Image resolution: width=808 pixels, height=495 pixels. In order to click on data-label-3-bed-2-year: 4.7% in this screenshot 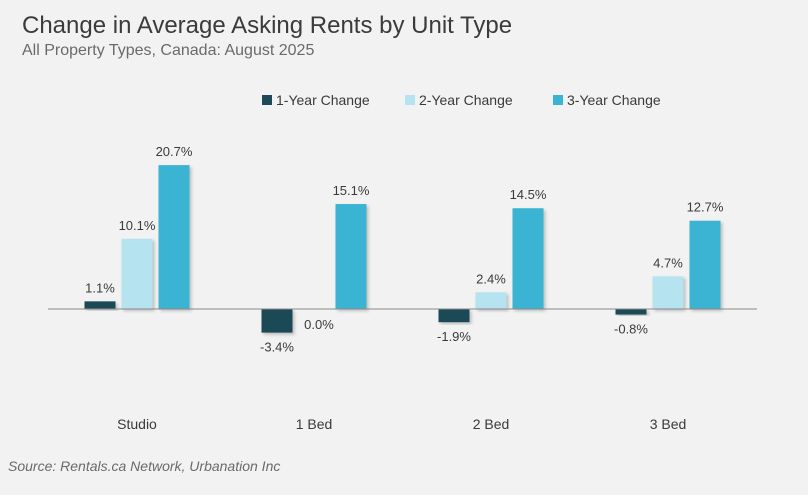, I will do `click(668, 262)`.